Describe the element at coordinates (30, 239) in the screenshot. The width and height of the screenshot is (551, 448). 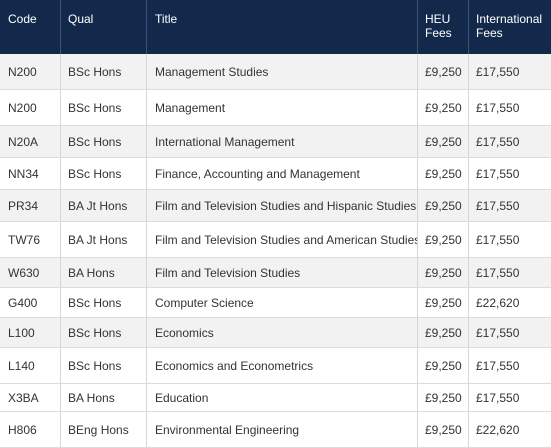
I see `cell-code: TW76` at that location.